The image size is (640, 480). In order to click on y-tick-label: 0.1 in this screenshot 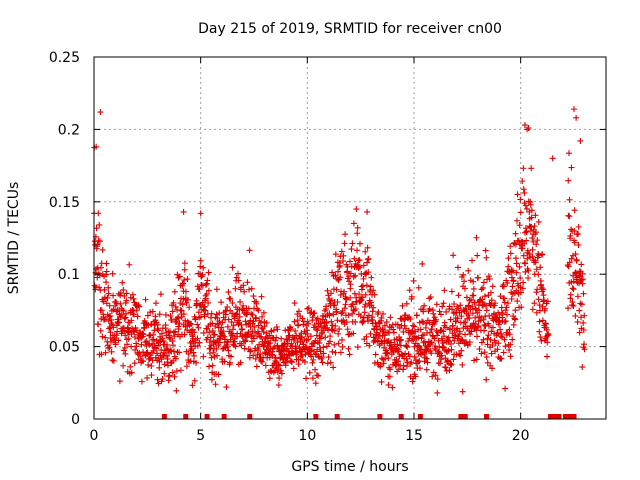, I will do `click(69, 275)`.